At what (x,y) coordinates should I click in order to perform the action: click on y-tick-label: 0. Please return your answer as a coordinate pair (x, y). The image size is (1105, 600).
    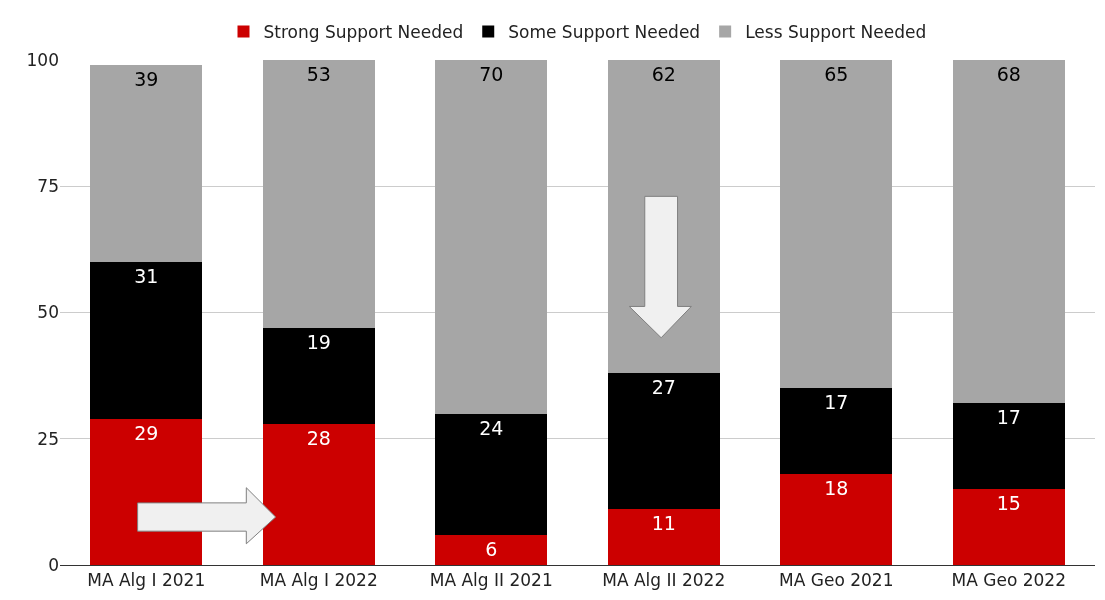
    Looking at the image, I should click on (53, 564).